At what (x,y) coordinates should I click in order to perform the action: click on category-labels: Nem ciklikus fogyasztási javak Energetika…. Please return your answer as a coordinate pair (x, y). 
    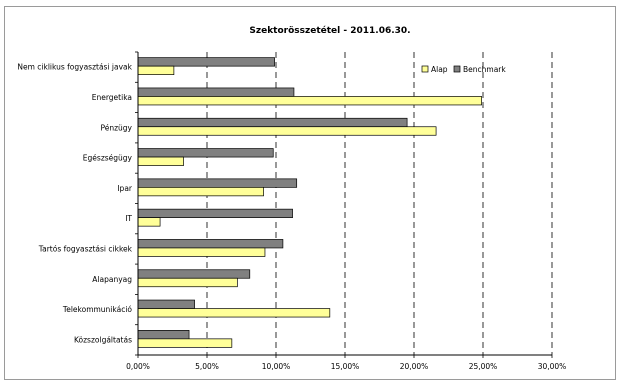
    Looking at the image, I should click on (75, 204).